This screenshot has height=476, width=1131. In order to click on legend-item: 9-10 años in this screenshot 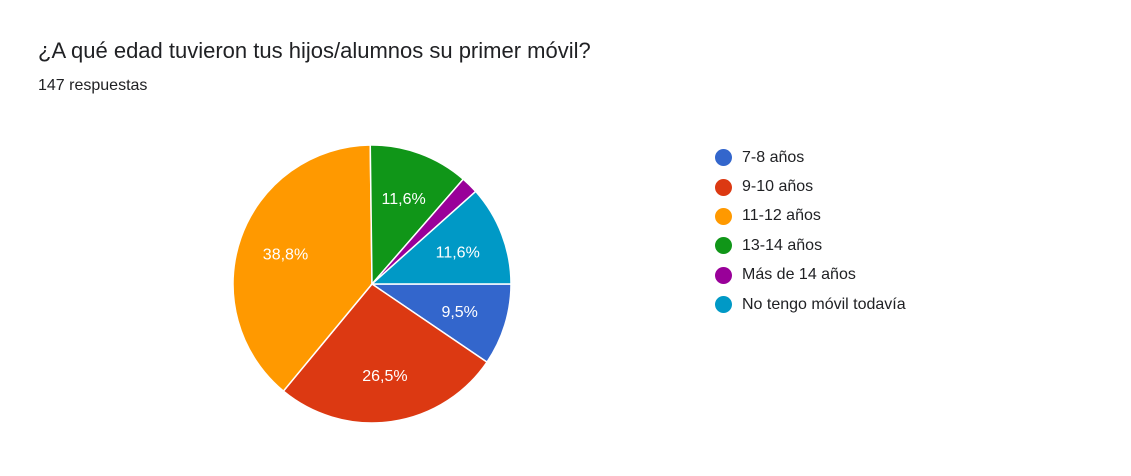, I will do `click(810, 186)`.